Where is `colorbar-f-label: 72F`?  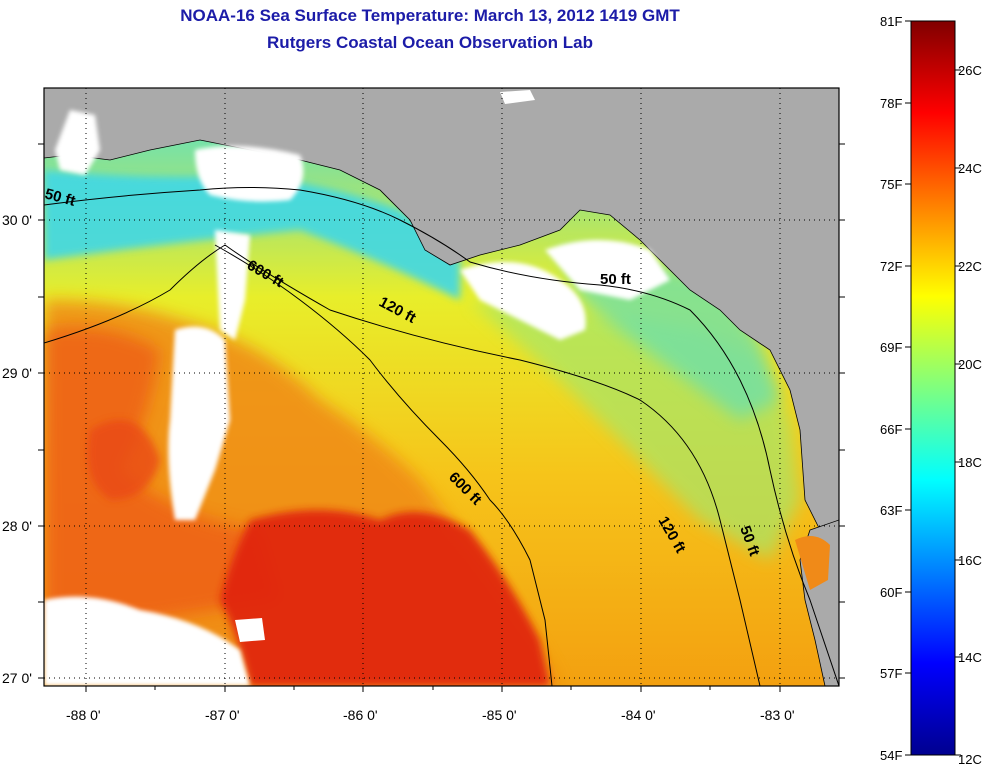
colorbar-f-label: 72F is located at coordinates (891, 266).